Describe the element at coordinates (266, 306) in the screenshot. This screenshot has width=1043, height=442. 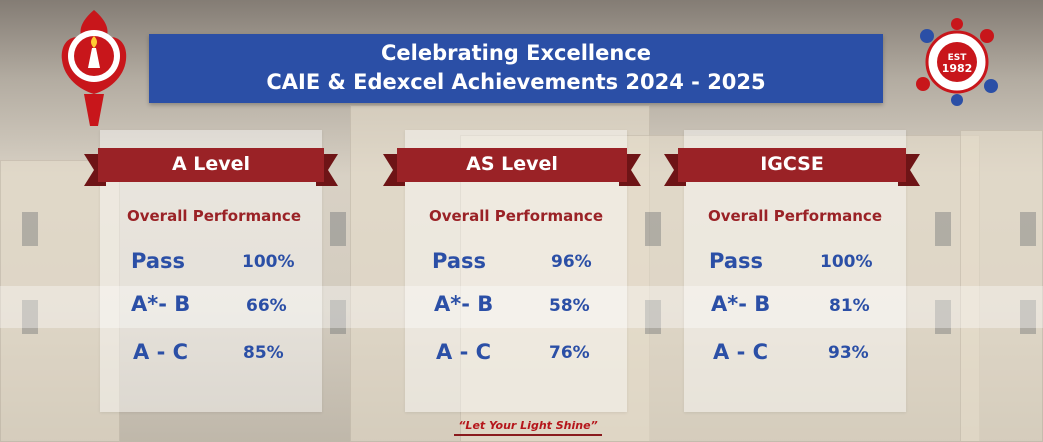
I see `a-level-astar-b-value: 66%` at that location.